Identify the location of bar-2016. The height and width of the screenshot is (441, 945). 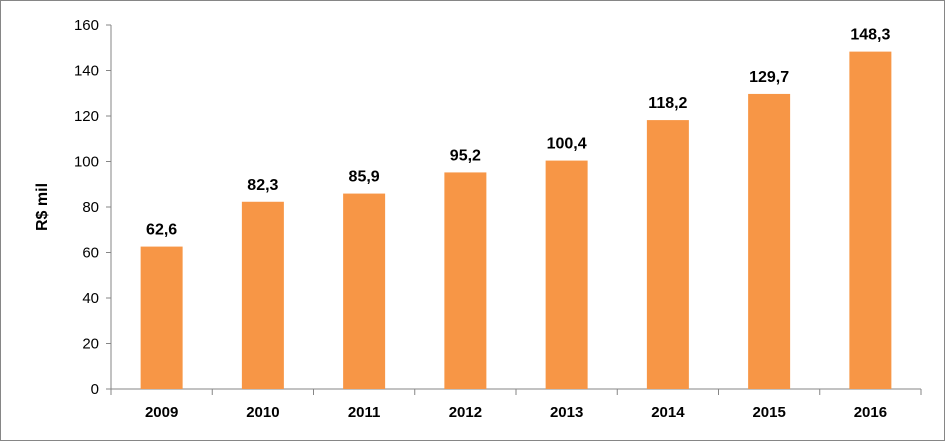
(870, 220).